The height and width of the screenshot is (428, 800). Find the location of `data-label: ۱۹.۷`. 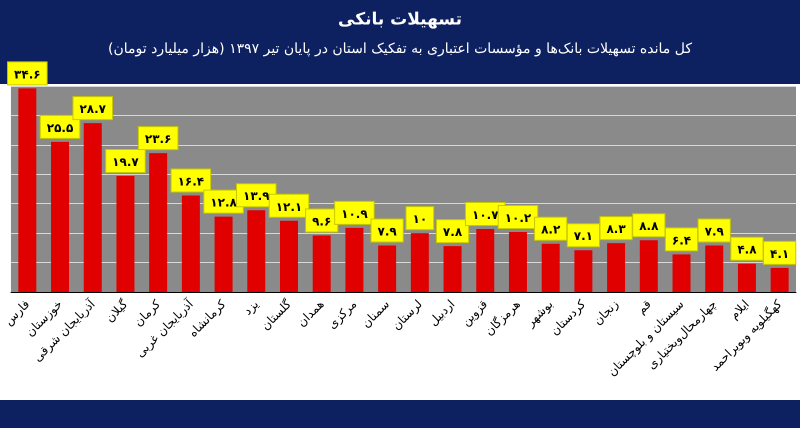

data-label: ۱۹.۷ is located at coordinates (126, 162).